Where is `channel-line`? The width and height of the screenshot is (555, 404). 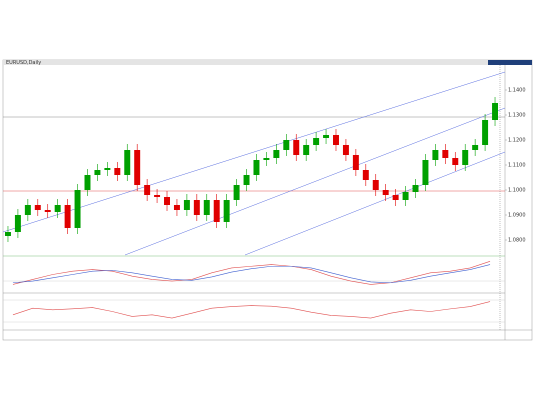 channel-line is located at coordinates (375, 203).